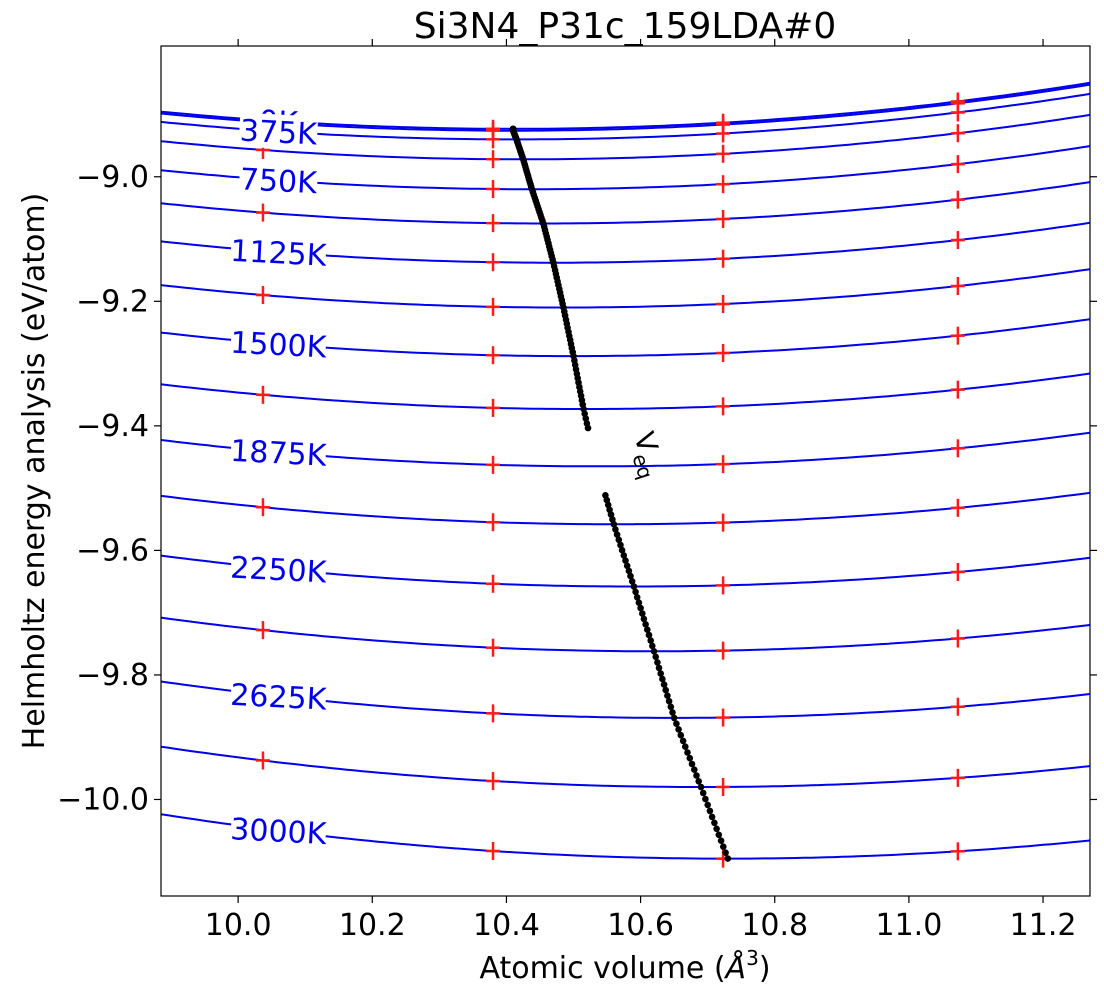 The height and width of the screenshot is (998, 1104). What do you see at coordinates (752, 958) in the screenshot?
I see `x-axis-label-exponent: 3` at bounding box center [752, 958].